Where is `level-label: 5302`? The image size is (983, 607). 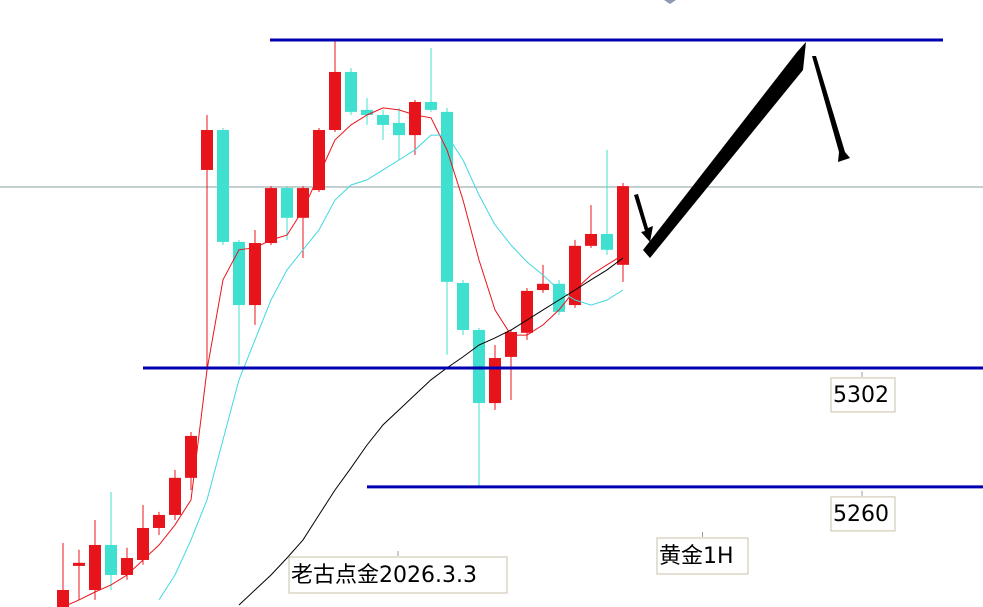 level-label: 5302 is located at coordinates (861, 395).